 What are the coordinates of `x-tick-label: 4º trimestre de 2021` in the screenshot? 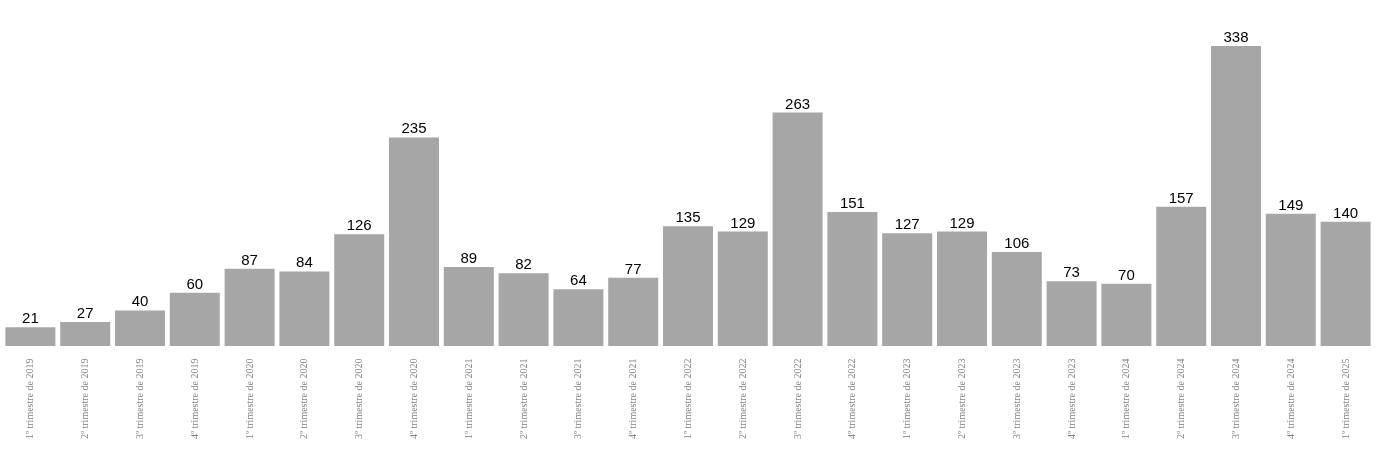 It's located at (633, 399).